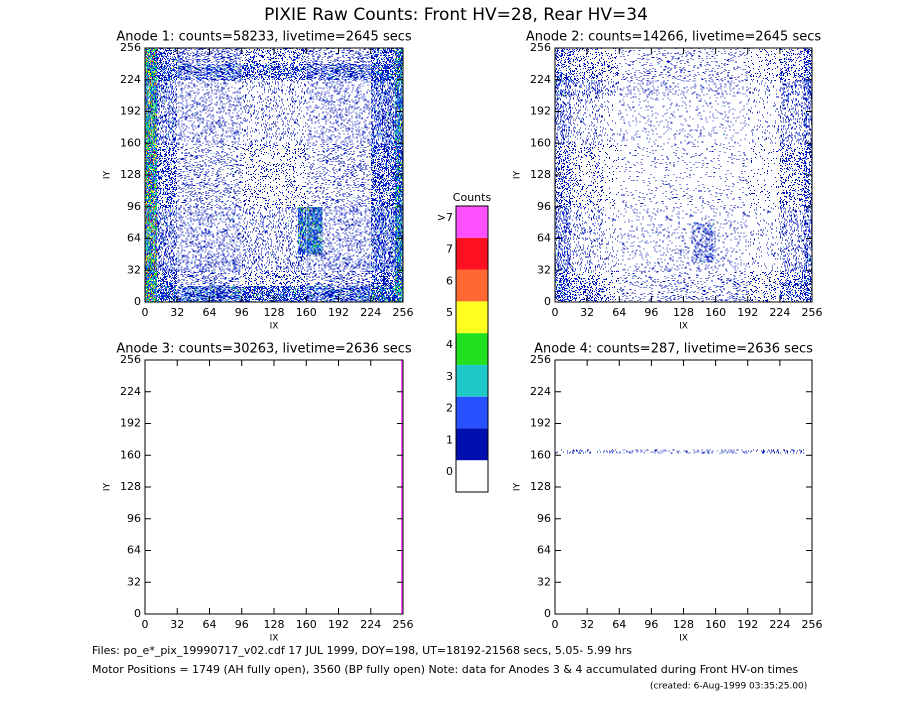 The width and height of the screenshot is (913, 705). Describe the element at coordinates (449, 312) in the screenshot. I see `colorbar-label: 5` at that location.